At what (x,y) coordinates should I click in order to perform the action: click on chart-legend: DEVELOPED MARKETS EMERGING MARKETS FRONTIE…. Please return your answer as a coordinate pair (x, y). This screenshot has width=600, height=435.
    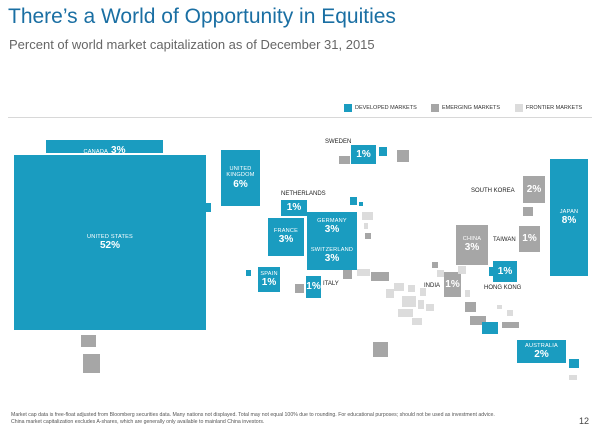
    Looking at the image, I should click on (300, 109).